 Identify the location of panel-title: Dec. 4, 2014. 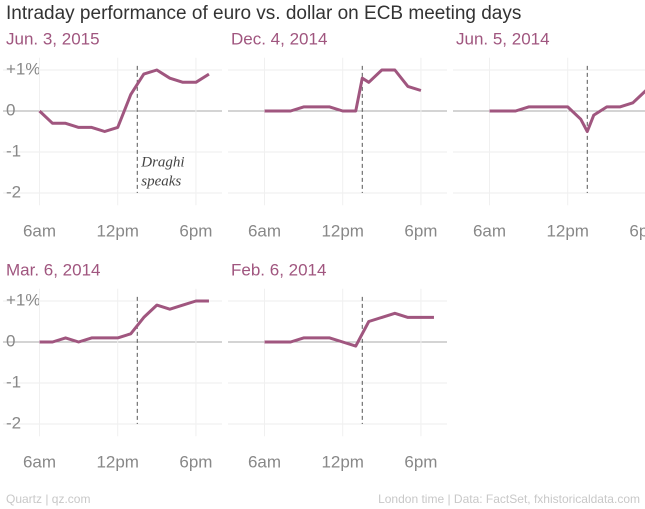
(279, 38).